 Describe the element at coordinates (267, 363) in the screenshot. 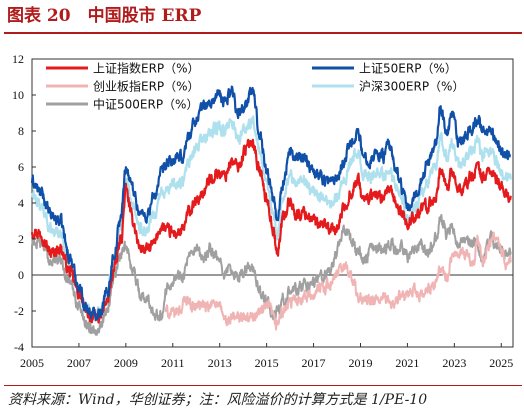

I see `x-tick-label: 2015` at that location.